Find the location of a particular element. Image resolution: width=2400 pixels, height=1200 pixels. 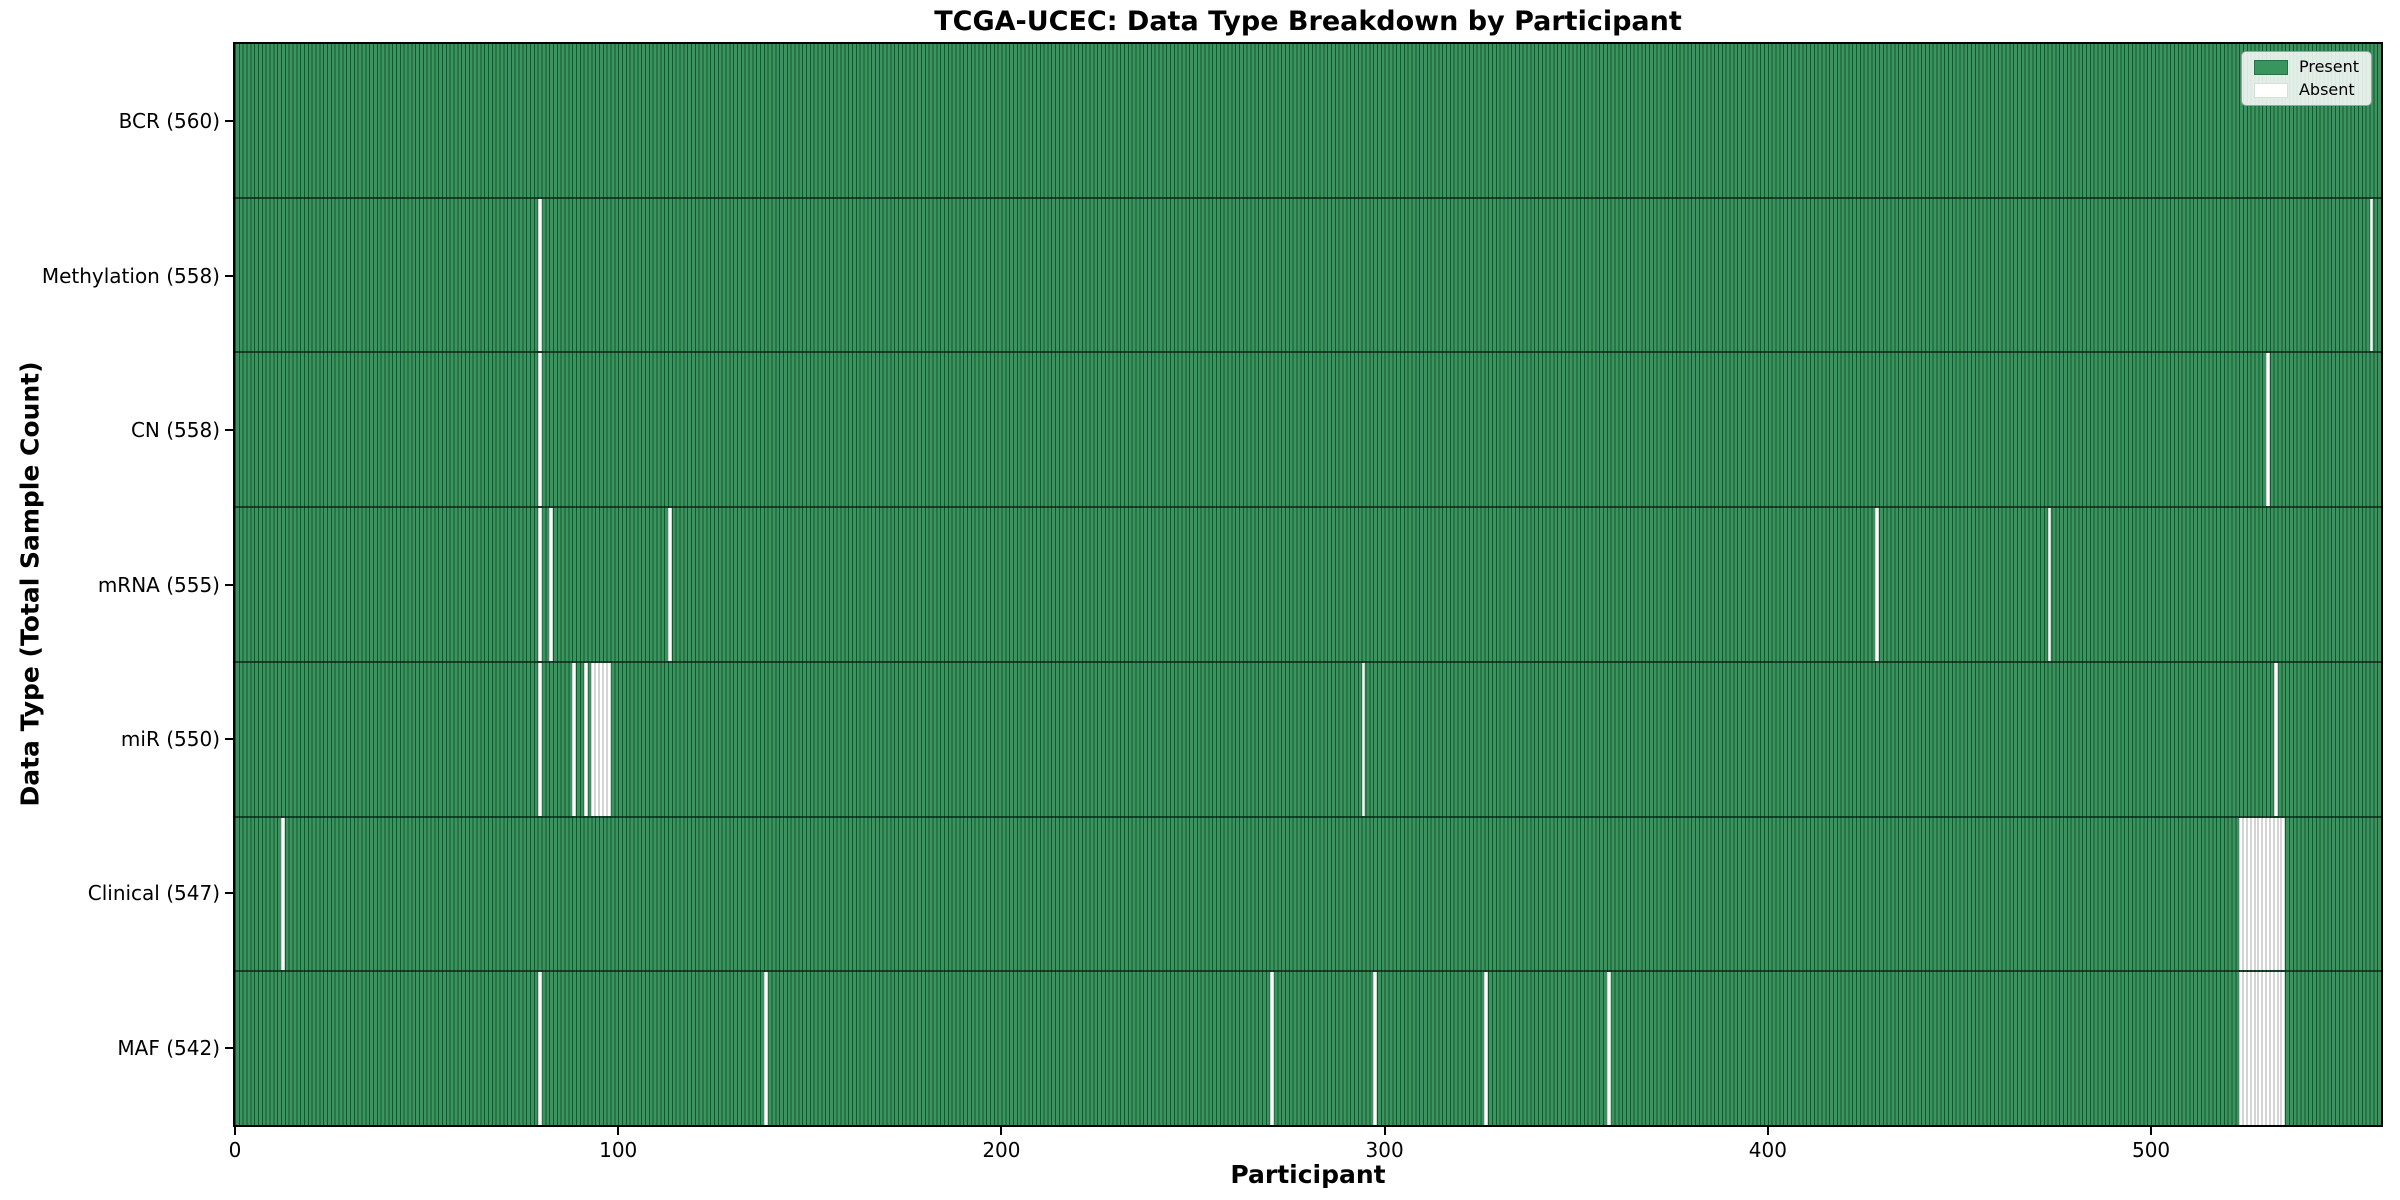

row-mrna is located at coordinates (1308, 583).